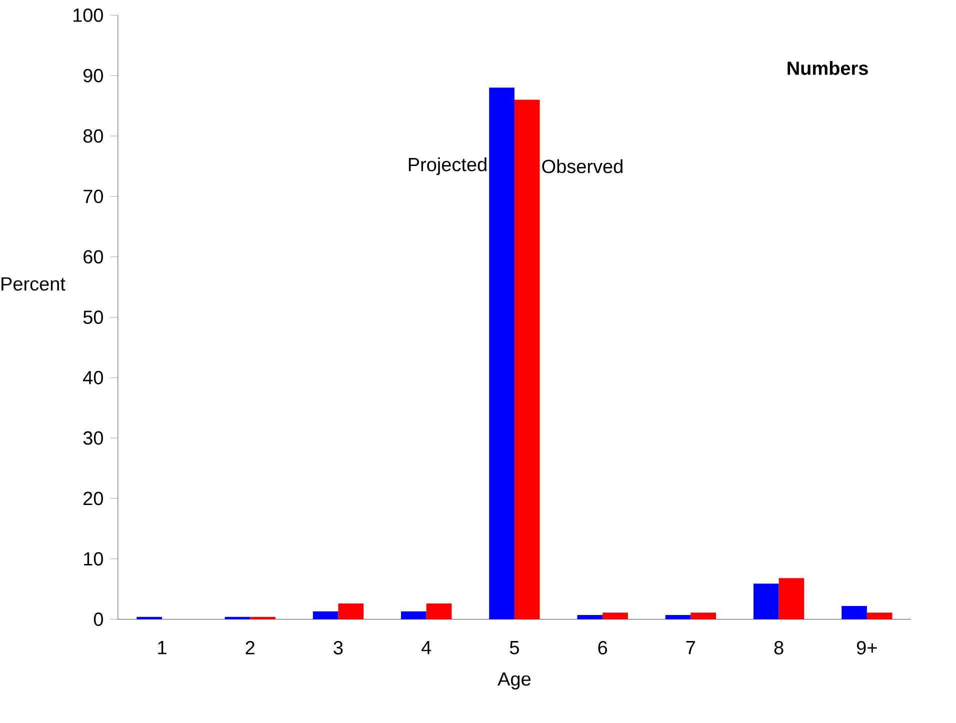  I want to click on series-label: Observed, so click(582, 166).